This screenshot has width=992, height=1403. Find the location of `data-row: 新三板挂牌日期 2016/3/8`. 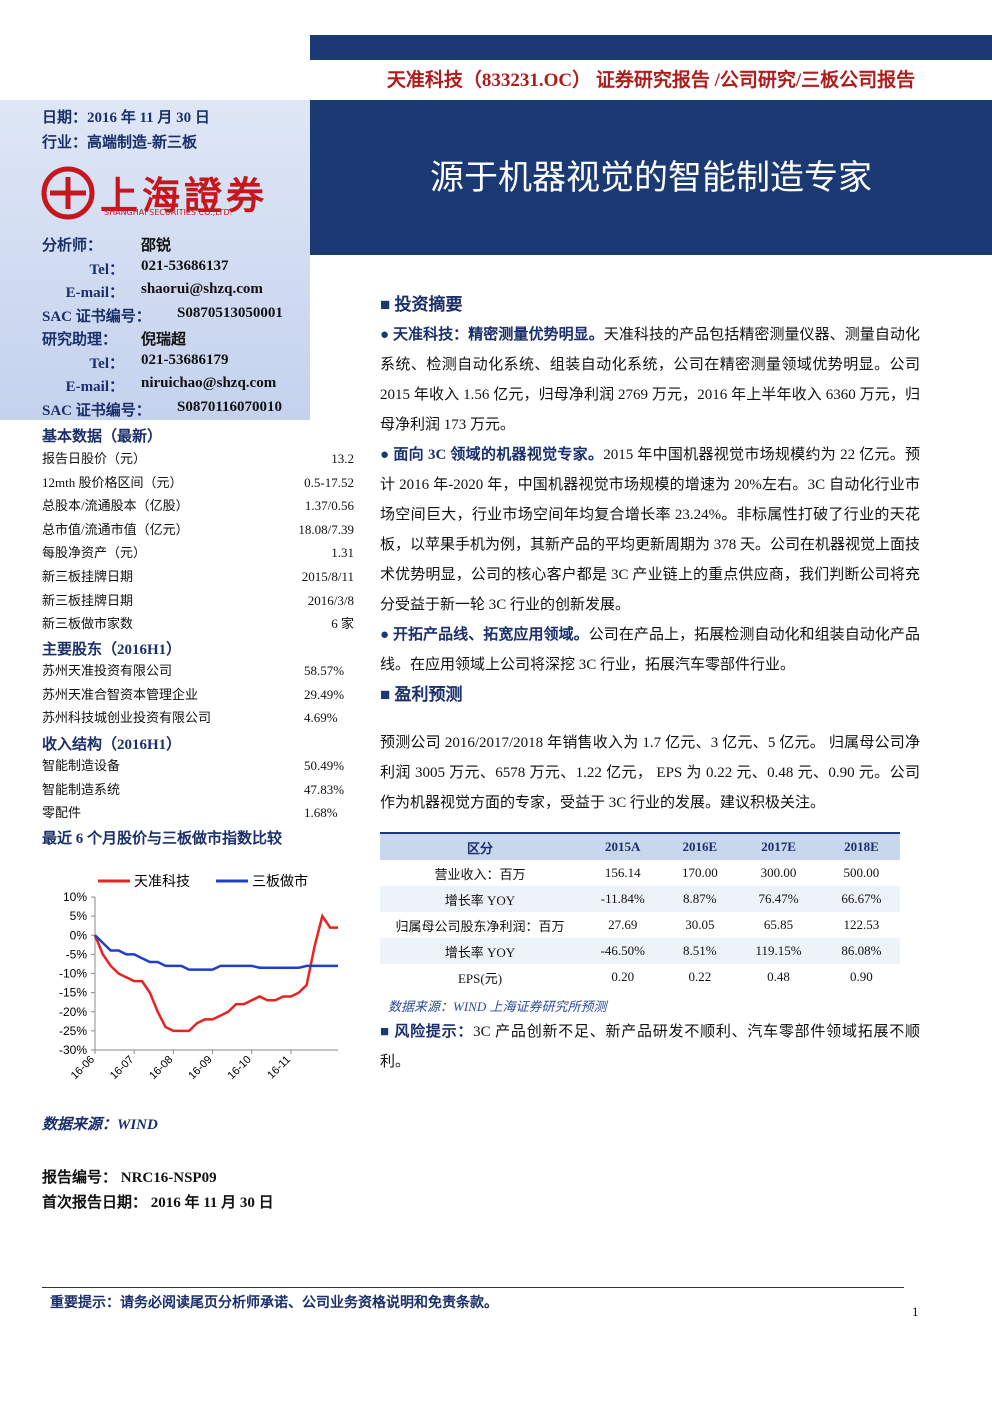

data-row: 新三板挂牌日期 2016/3/8 is located at coordinates (198, 601).